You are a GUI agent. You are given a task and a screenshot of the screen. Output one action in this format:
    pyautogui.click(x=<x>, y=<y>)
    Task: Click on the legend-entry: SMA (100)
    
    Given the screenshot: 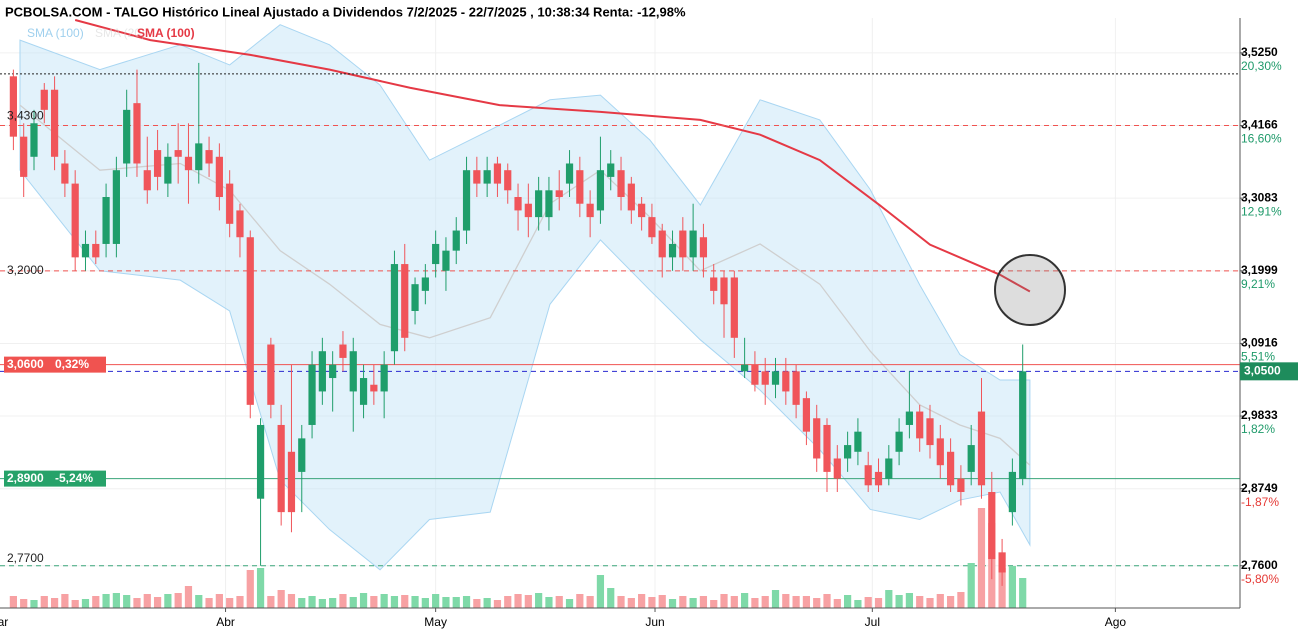 What is the action you would take?
    pyautogui.click(x=55, y=33)
    